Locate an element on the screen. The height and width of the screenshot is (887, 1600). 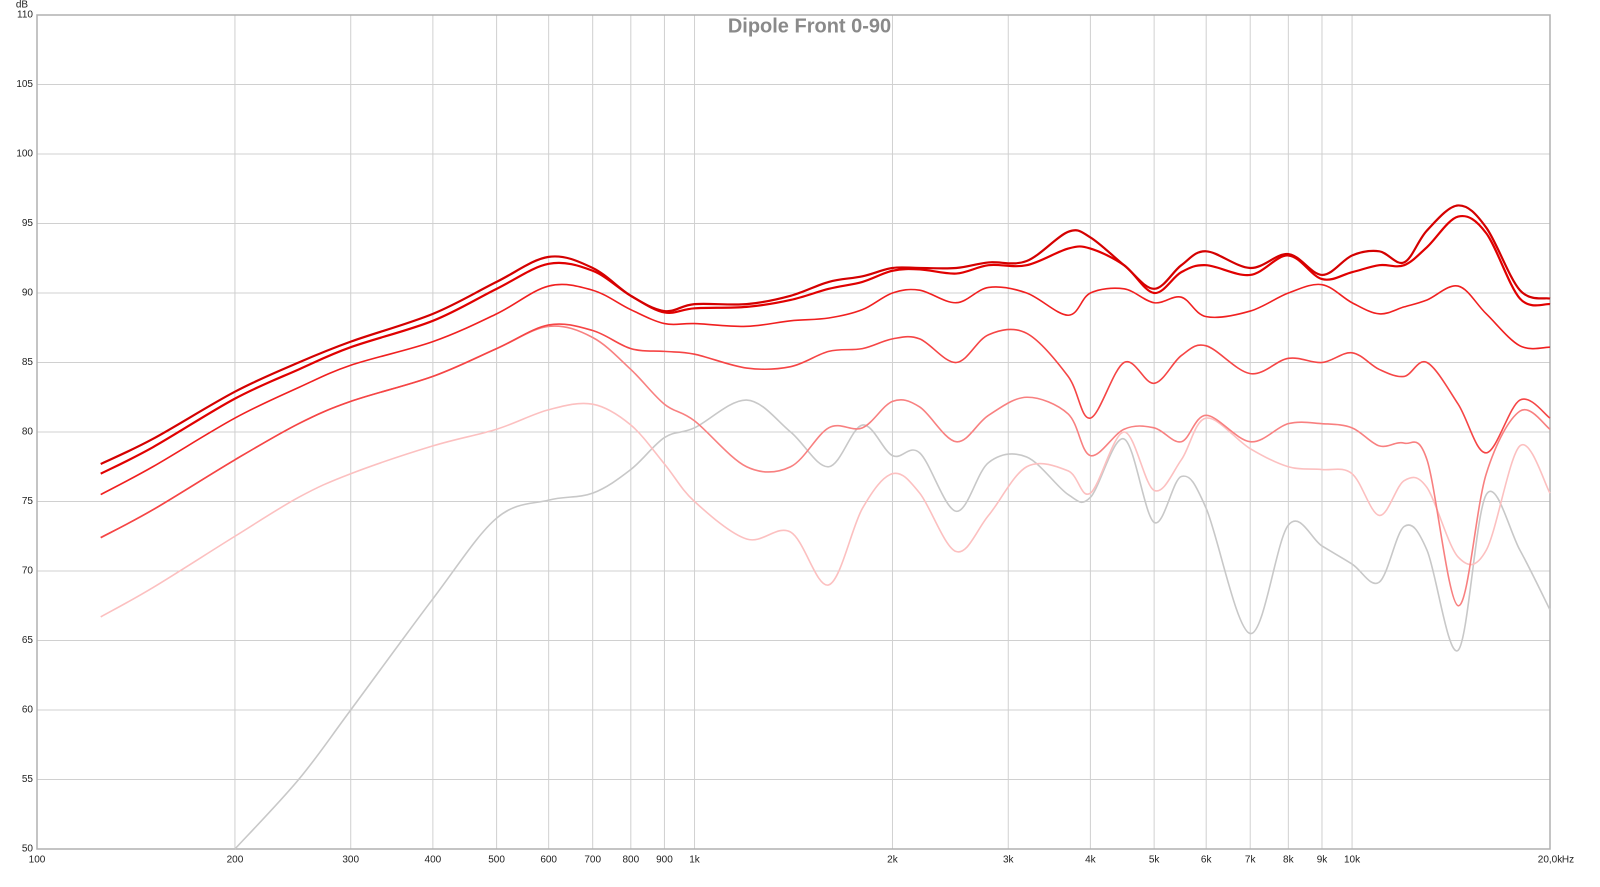
x-tick-label: 200 is located at coordinates (235, 860).